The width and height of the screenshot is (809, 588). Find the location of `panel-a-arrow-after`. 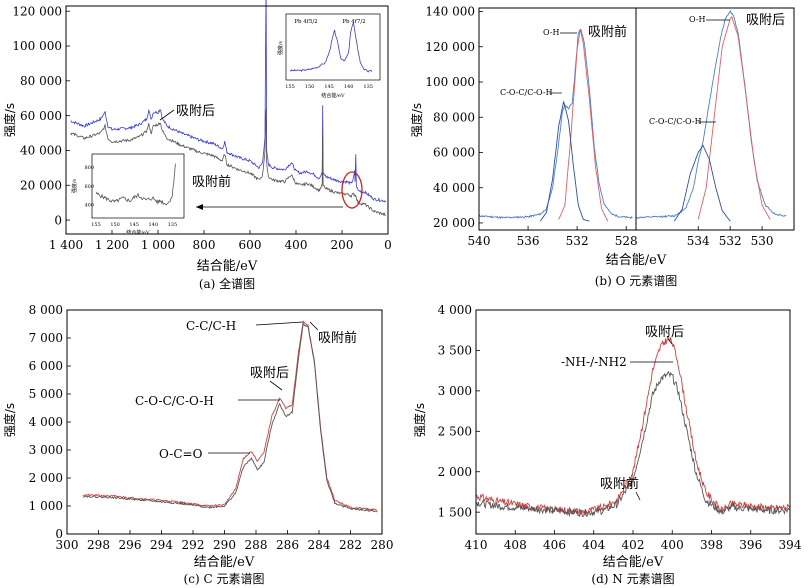

panel-a-arrow-after is located at coordinates (167, 115).